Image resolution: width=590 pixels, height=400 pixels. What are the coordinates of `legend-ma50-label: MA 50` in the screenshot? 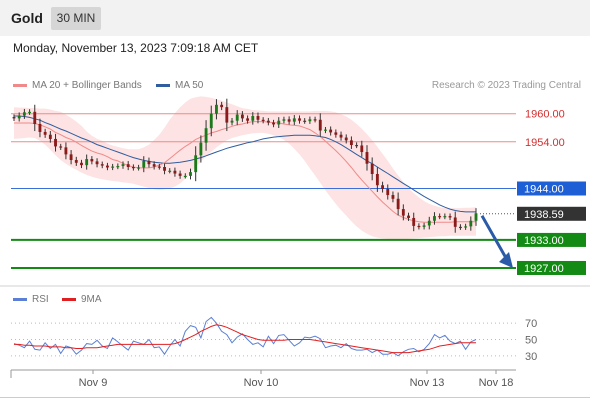 It's located at (189, 85).